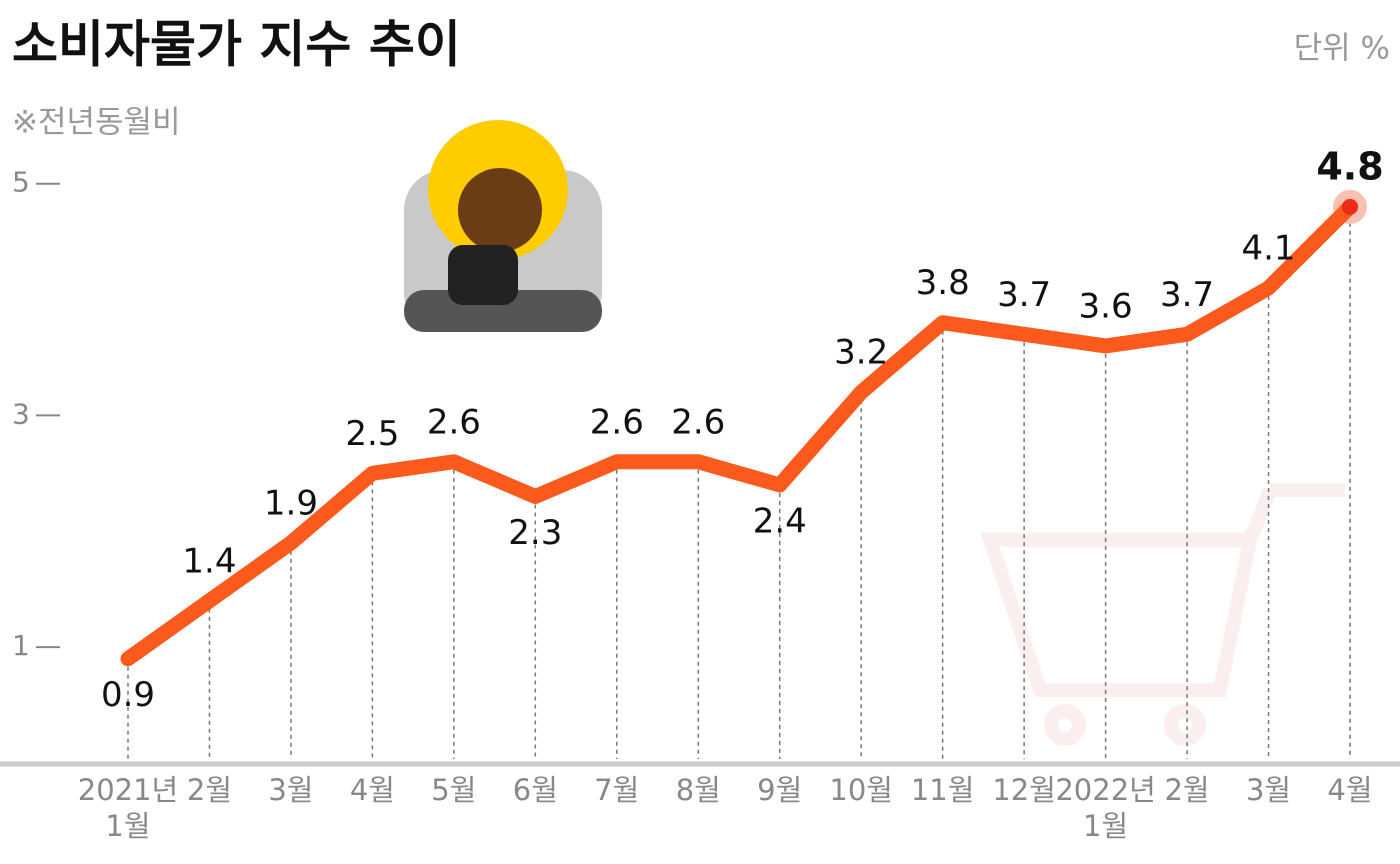 The height and width of the screenshot is (864, 1400). What do you see at coordinates (96, 123) in the screenshot?
I see `subtitle: ※전년동월비` at bounding box center [96, 123].